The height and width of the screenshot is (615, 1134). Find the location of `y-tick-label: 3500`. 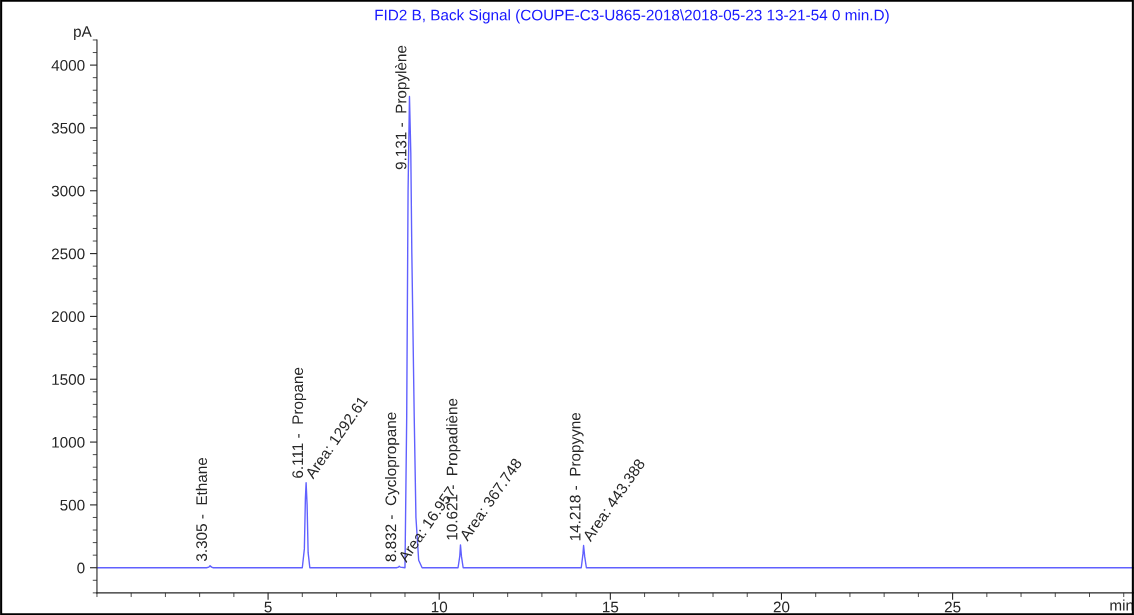

y-tick-label: 3500 is located at coordinates (68, 128).